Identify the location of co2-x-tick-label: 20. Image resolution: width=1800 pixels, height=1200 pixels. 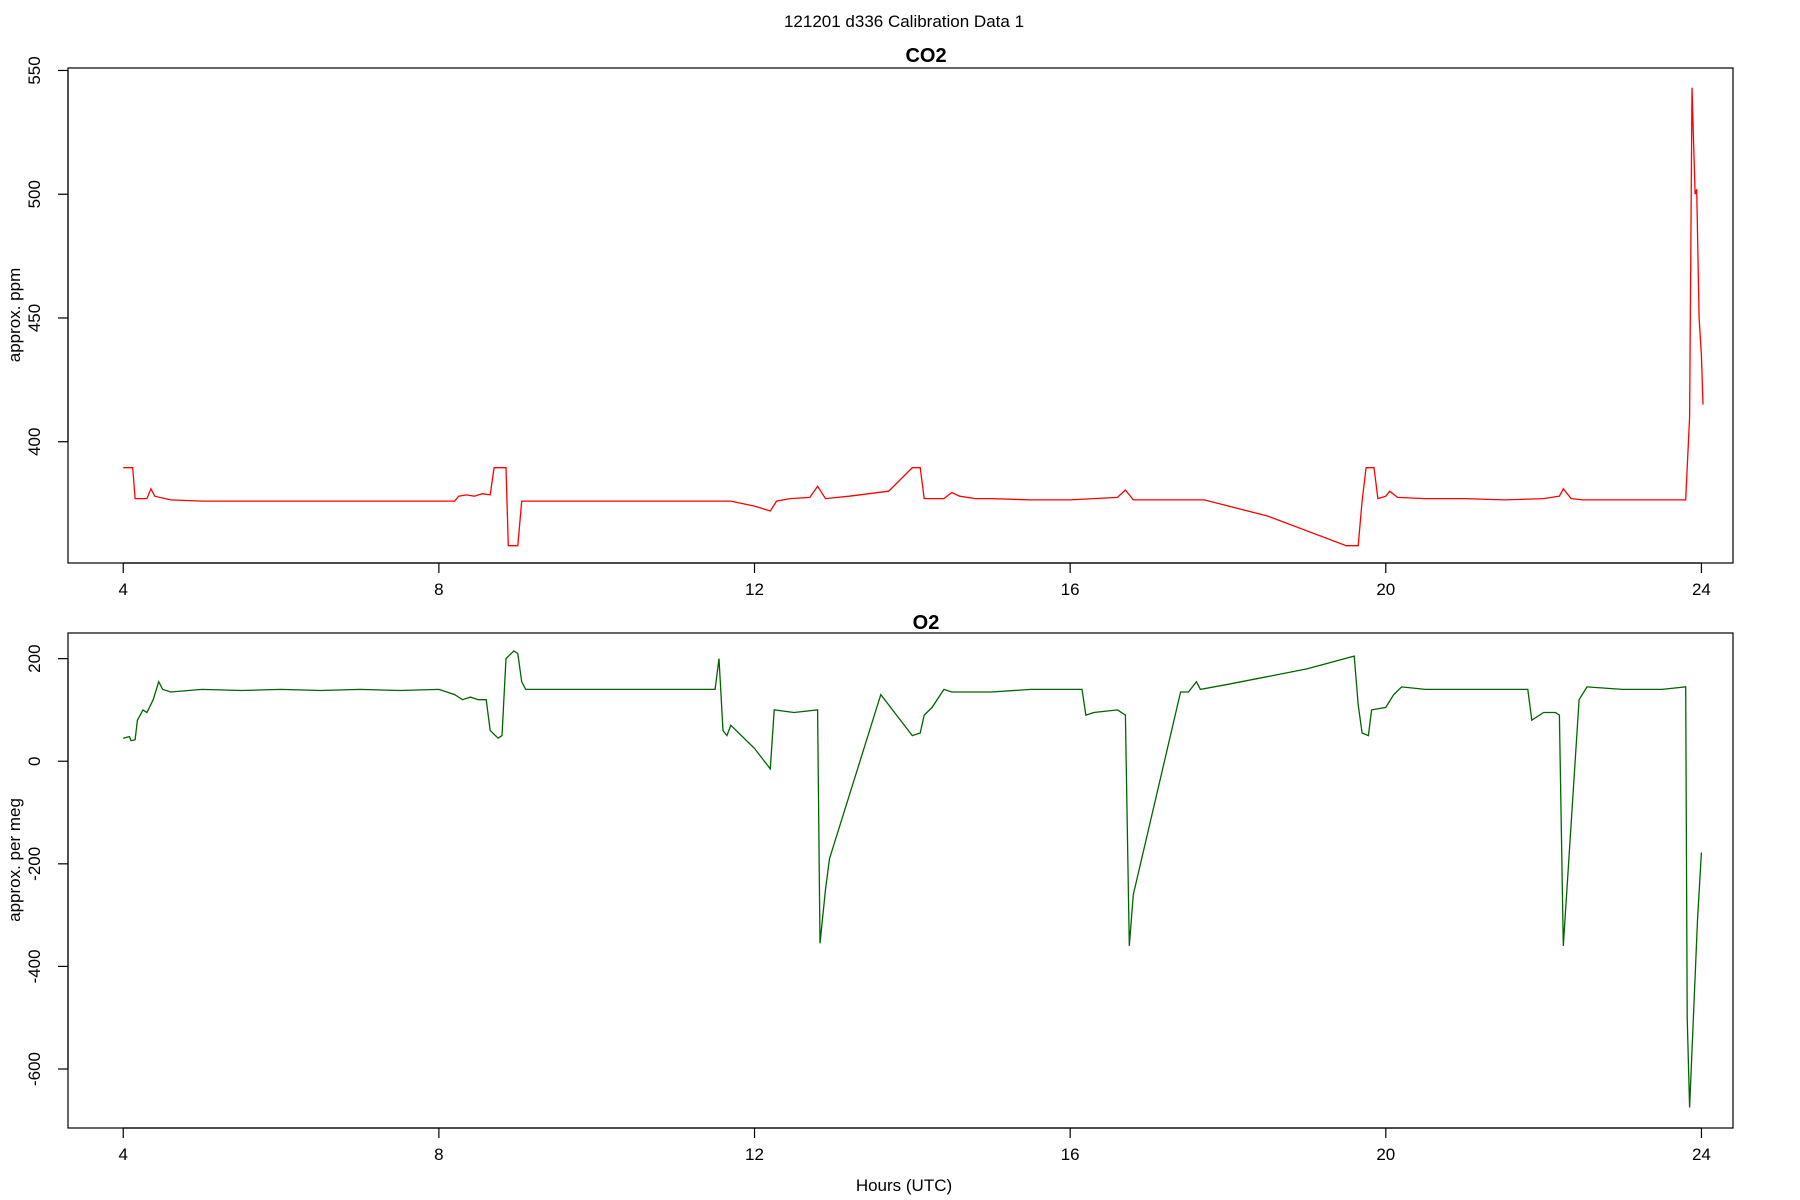
(1385, 589).